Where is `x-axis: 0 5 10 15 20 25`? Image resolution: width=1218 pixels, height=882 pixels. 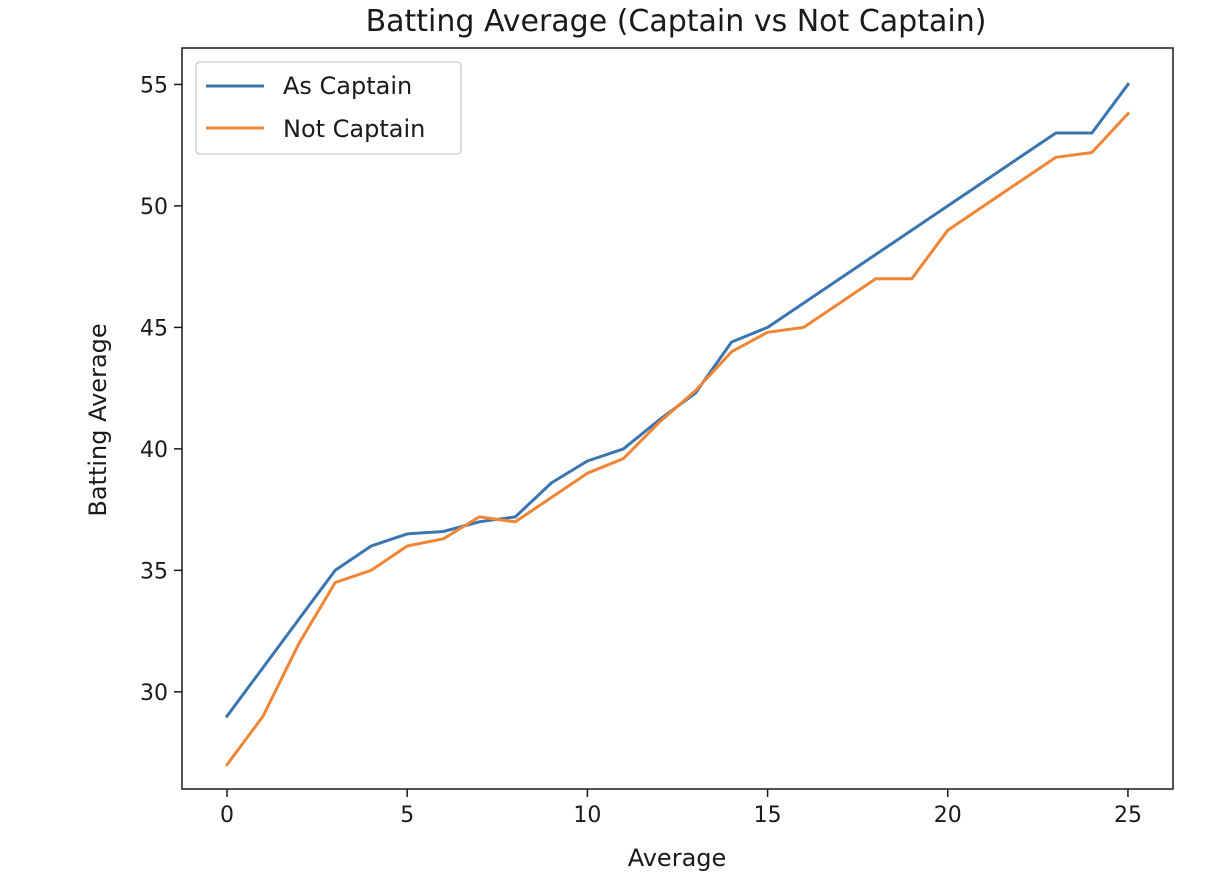 x-axis: 0 5 10 15 20 25 is located at coordinates (681, 808).